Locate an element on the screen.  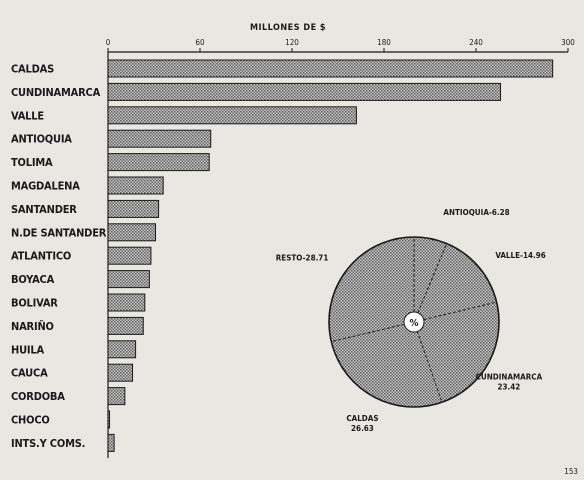
category-label: N.DE SANTANDER is located at coordinates (59, 232).